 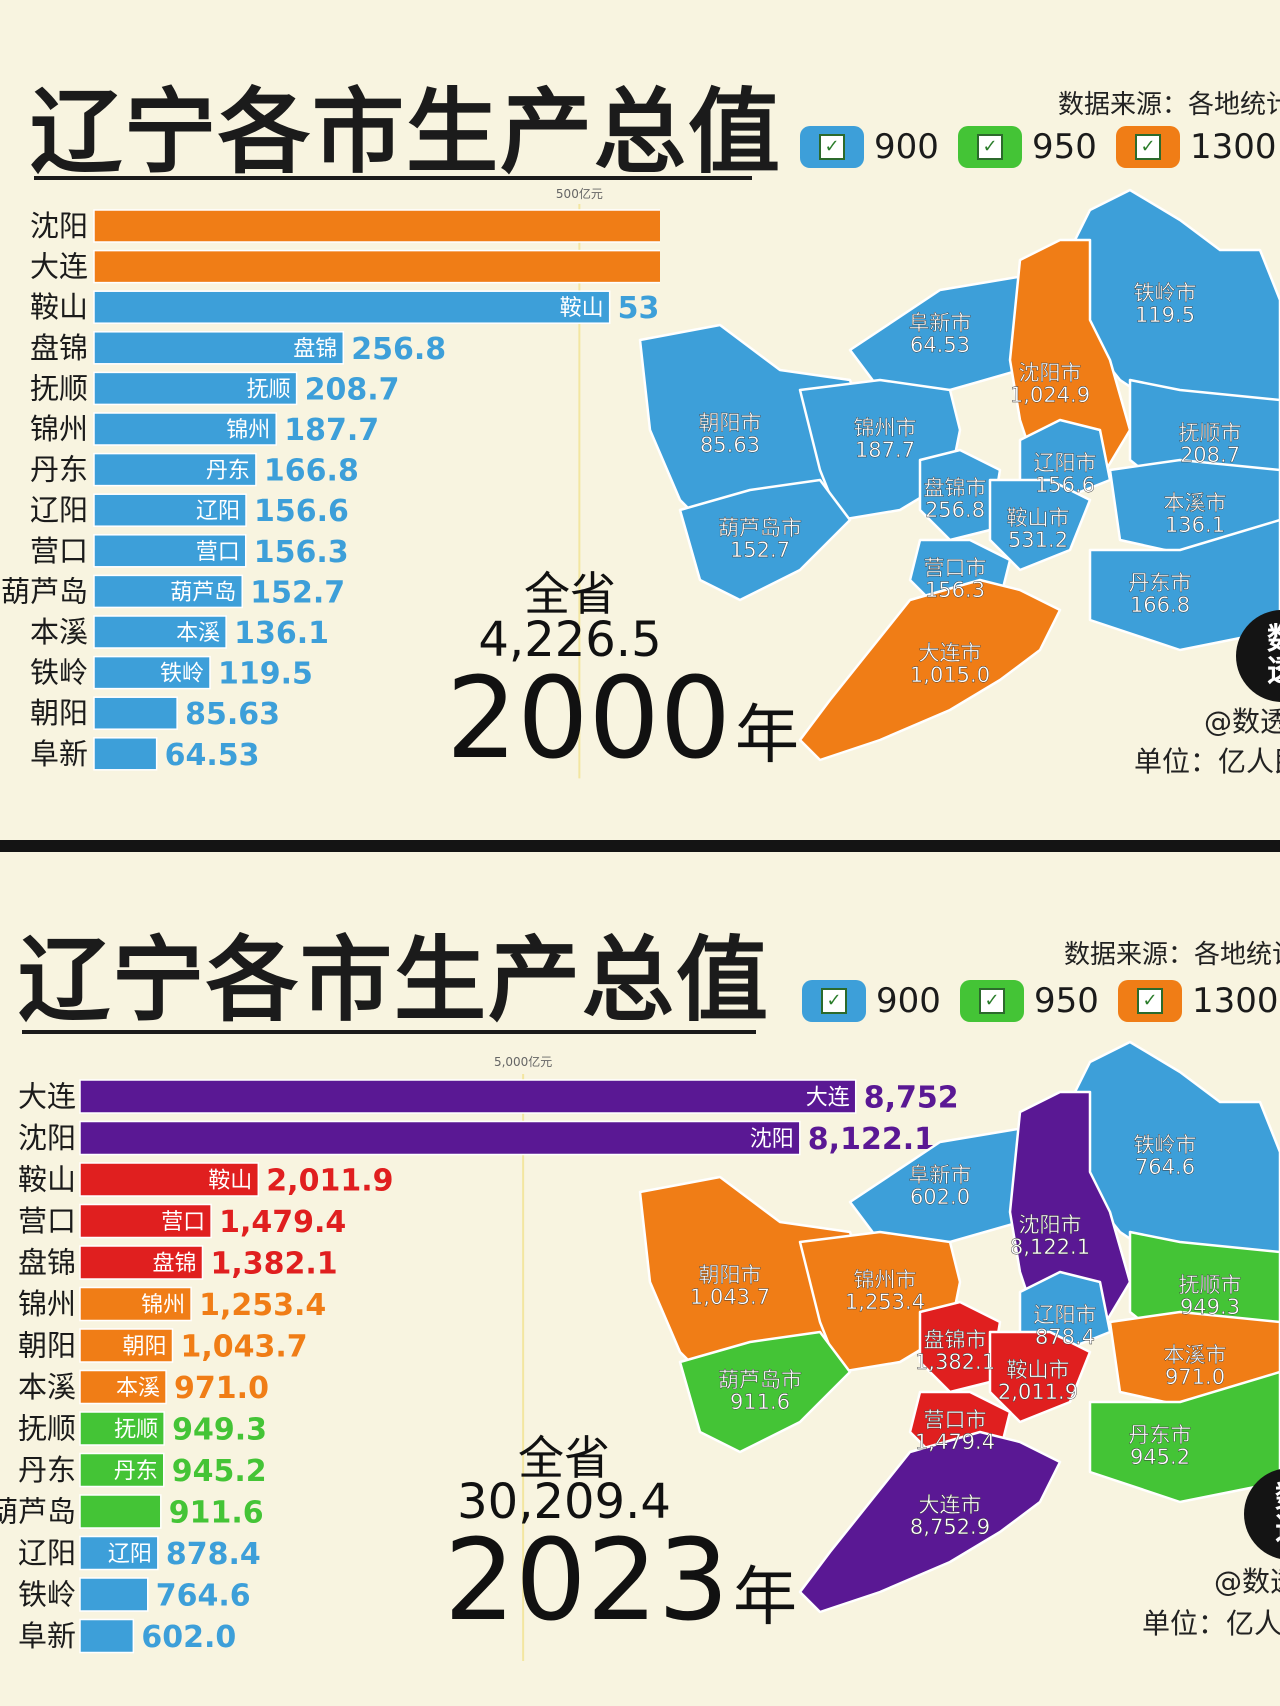 What do you see at coordinates (47, 1429) in the screenshot?
I see `category-label: 抚顺` at bounding box center [47, 1429].